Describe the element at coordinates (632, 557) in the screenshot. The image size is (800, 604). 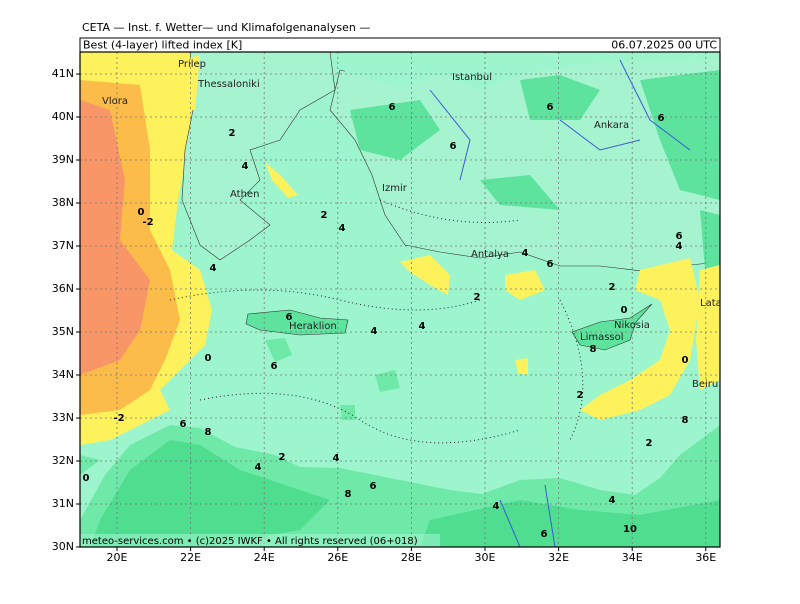
I see `lon-tick-label: 34E` at that location.